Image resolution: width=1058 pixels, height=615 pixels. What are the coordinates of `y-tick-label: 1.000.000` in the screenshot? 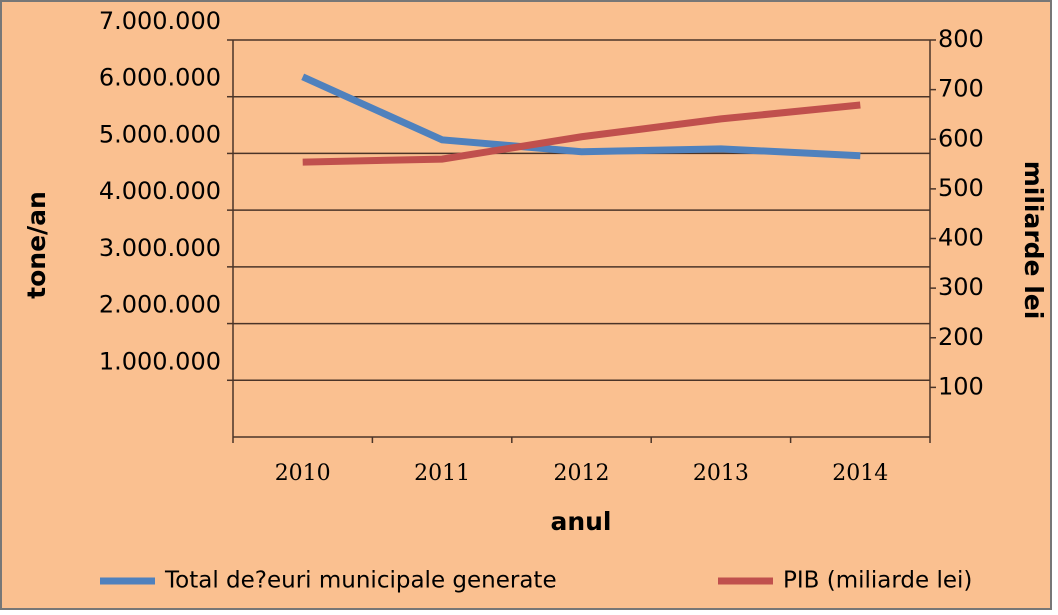 It's located at (160, 361).